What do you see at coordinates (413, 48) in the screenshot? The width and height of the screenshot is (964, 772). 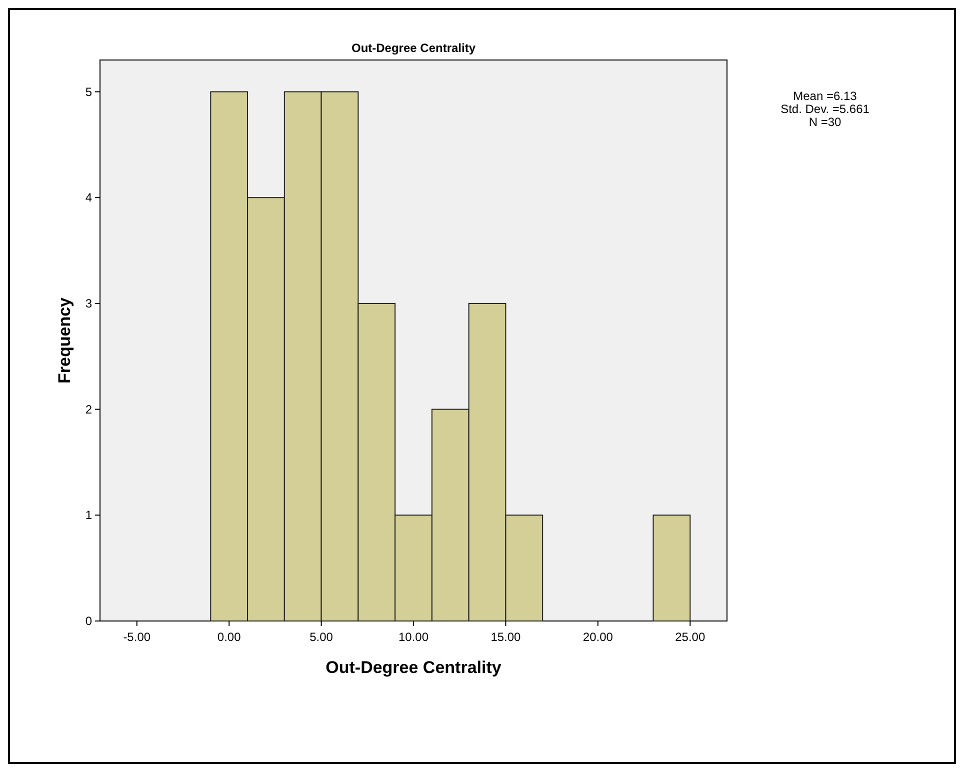 I see `chart-title: Out-Degree Centrality` at bounding box center [413, 48].